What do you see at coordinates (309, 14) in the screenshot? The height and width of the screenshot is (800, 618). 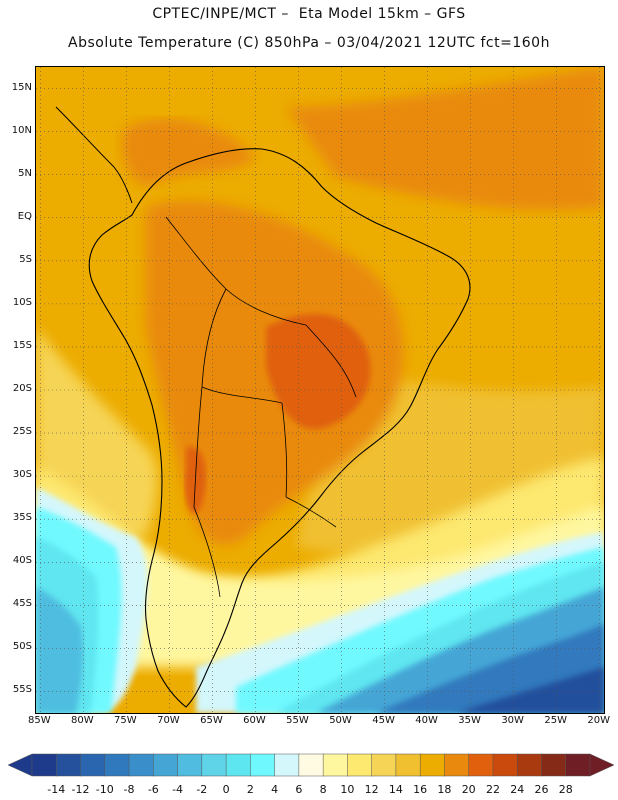 I see `map-title: CPTEC/INPE/MCT – Eta Model 15km – GFS` at bounding box center [309, 14].